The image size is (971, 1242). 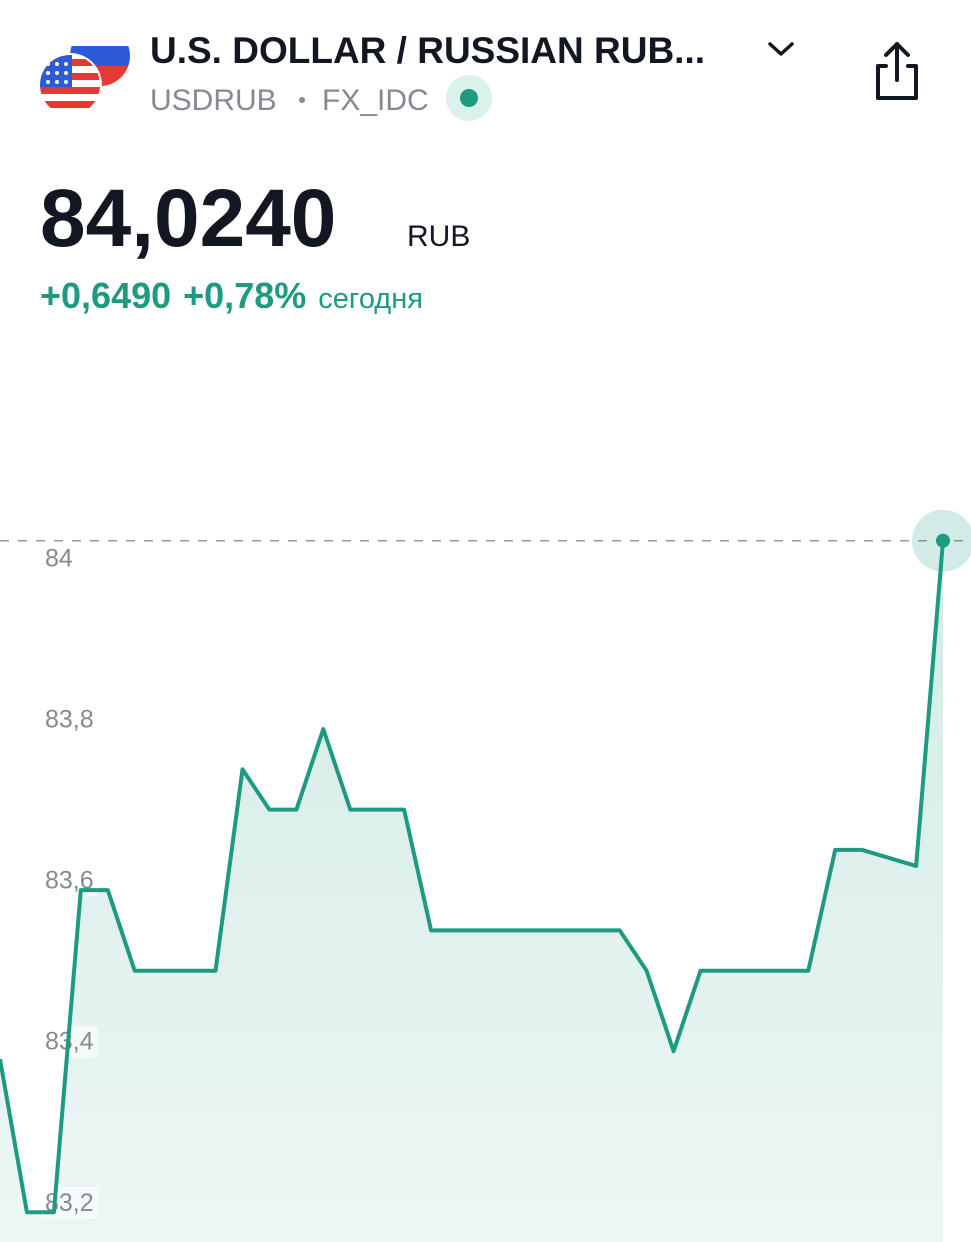 What do you see at coordinates (897, 71) in the screenshot?
I see `share-button` at bounding box center [897, 71].